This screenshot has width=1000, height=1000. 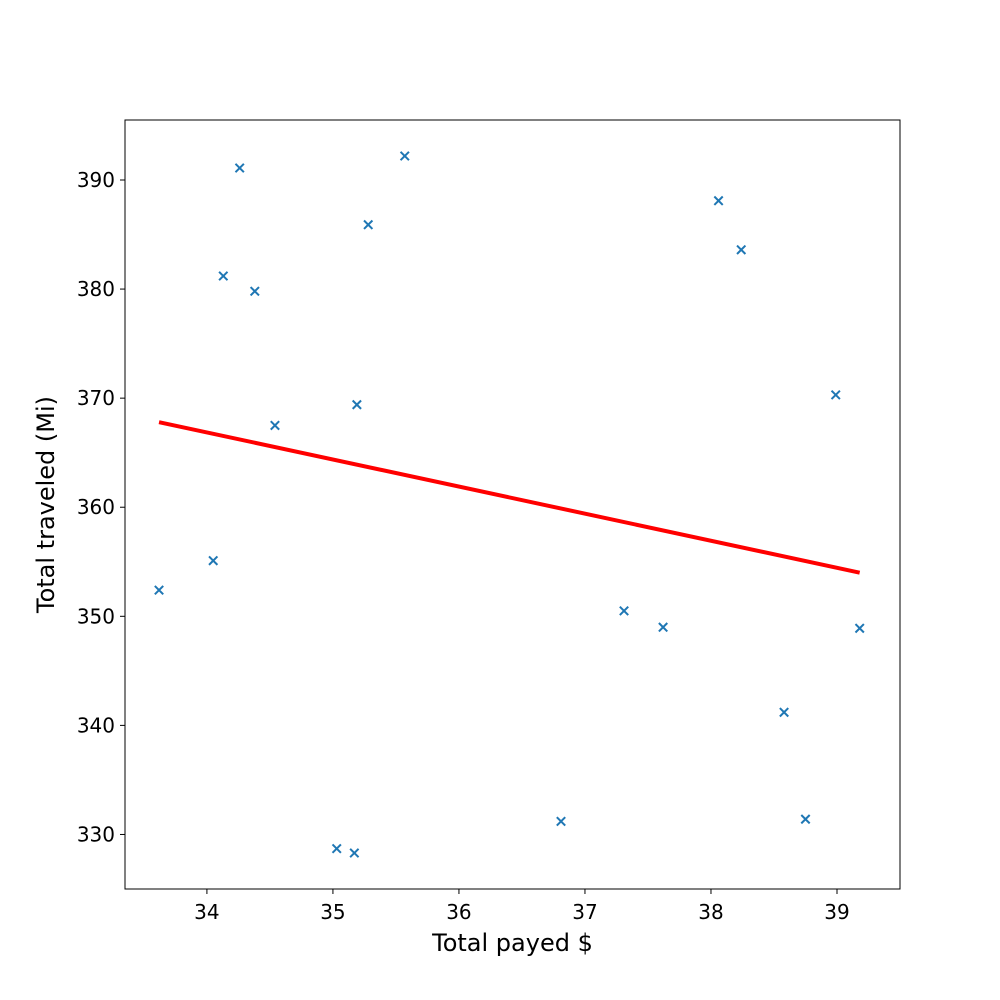 I want to click on trend-line, so click(x=509, y=497).